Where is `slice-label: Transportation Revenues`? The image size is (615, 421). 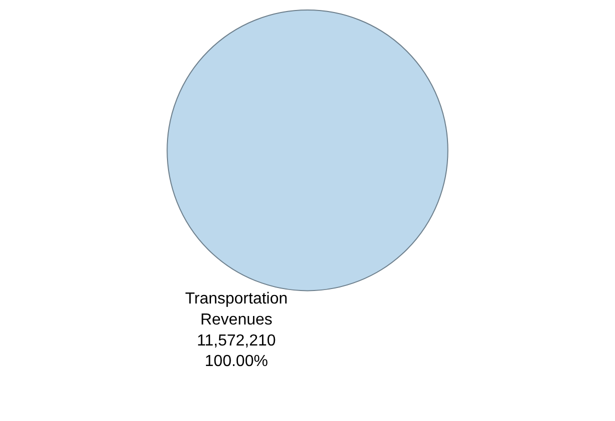
slice-label: Transportation Revenues is located at coordinates (236, 309).